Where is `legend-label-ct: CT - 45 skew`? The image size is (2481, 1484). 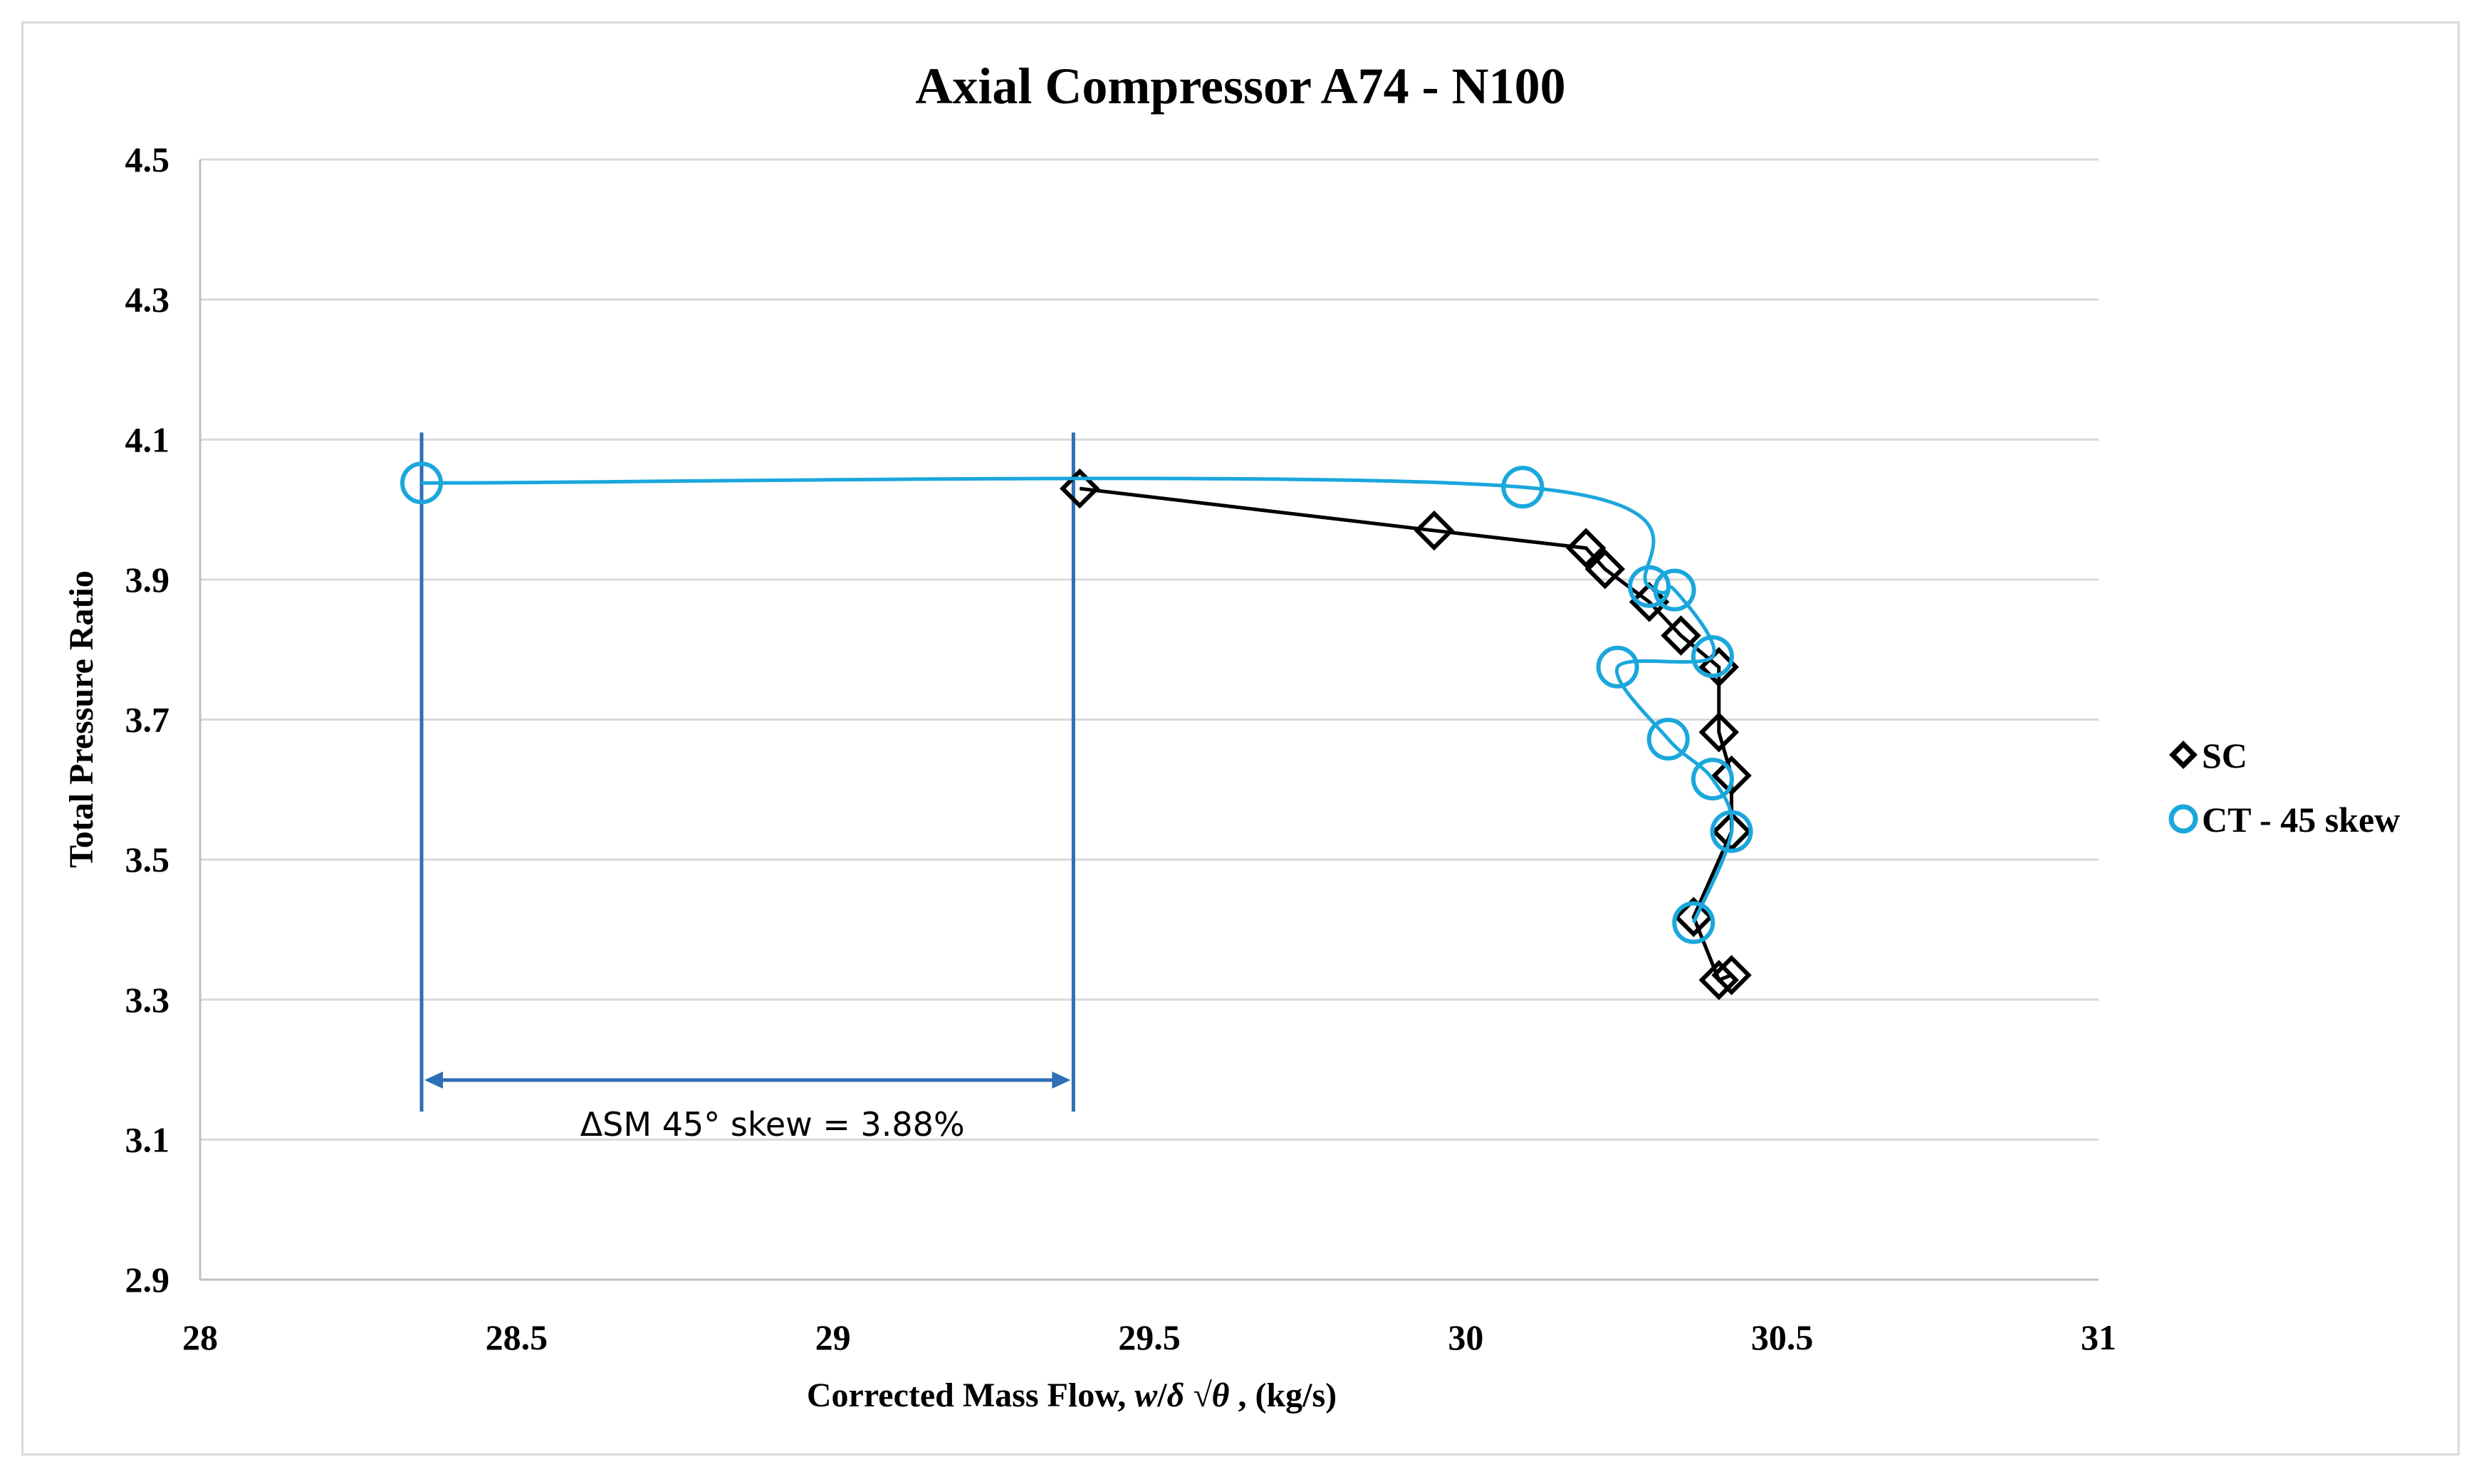 legend-label-ct: CT - 45 skew is located at coordinates (2301, 820).